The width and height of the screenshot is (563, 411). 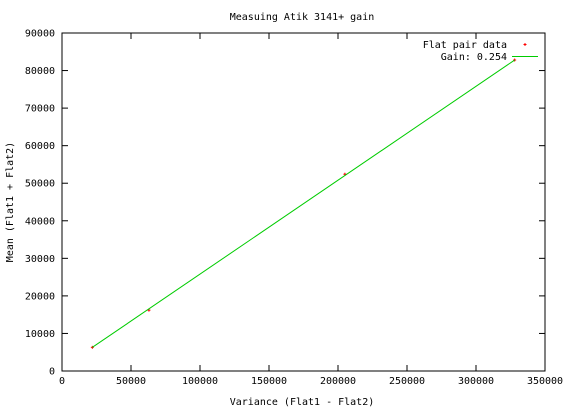 What do you see at coordinates (10, 202) in the screenshot?
I see `y-axis-label: Mean (Flat1 + Flat2)` at bounding box center [10, 202].